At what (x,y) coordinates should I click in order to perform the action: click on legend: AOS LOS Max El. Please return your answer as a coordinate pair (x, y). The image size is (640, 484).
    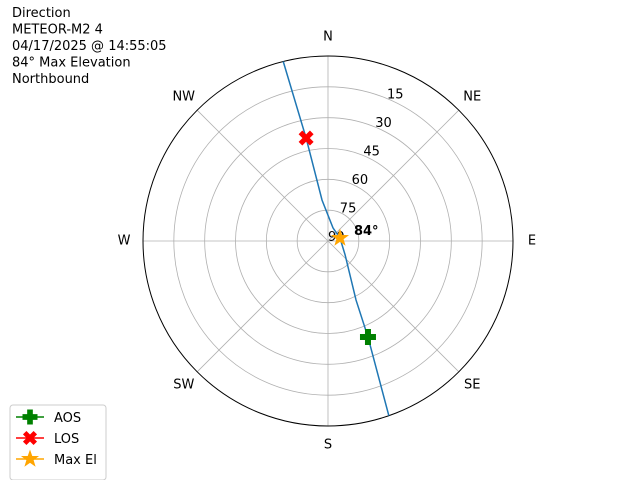
    Looking at the image, I should click on (58, 442).